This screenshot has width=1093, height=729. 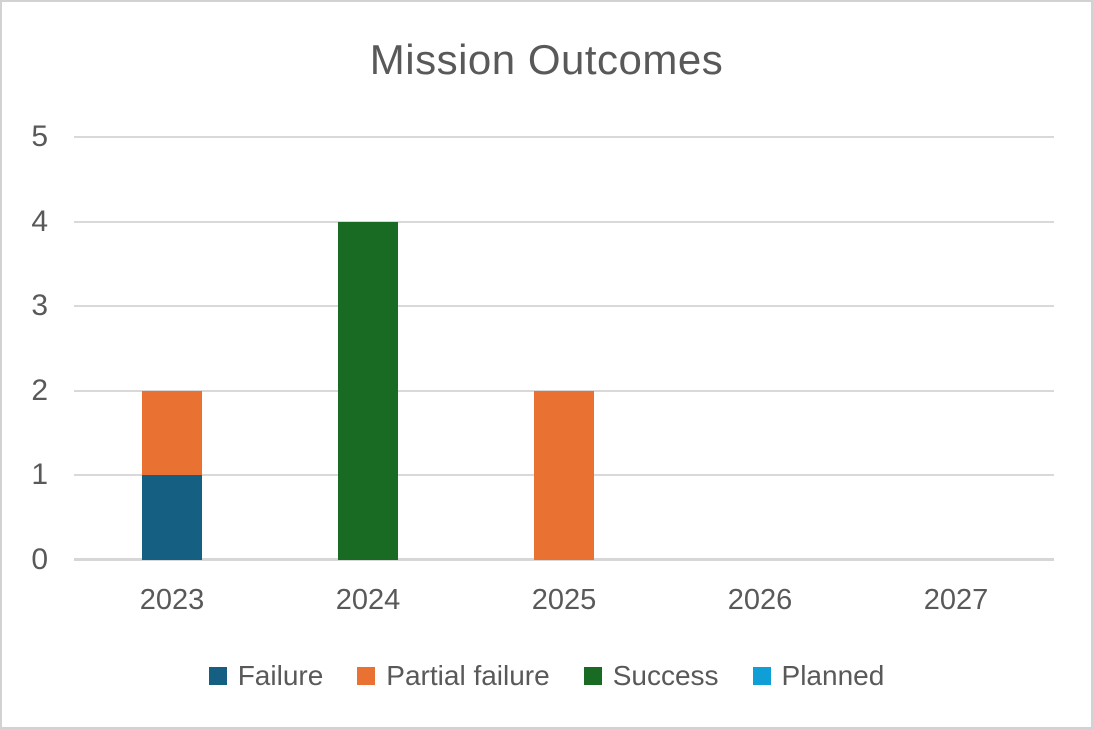 I want to click on legend-label-success: Success, so click(x=665, y=675).